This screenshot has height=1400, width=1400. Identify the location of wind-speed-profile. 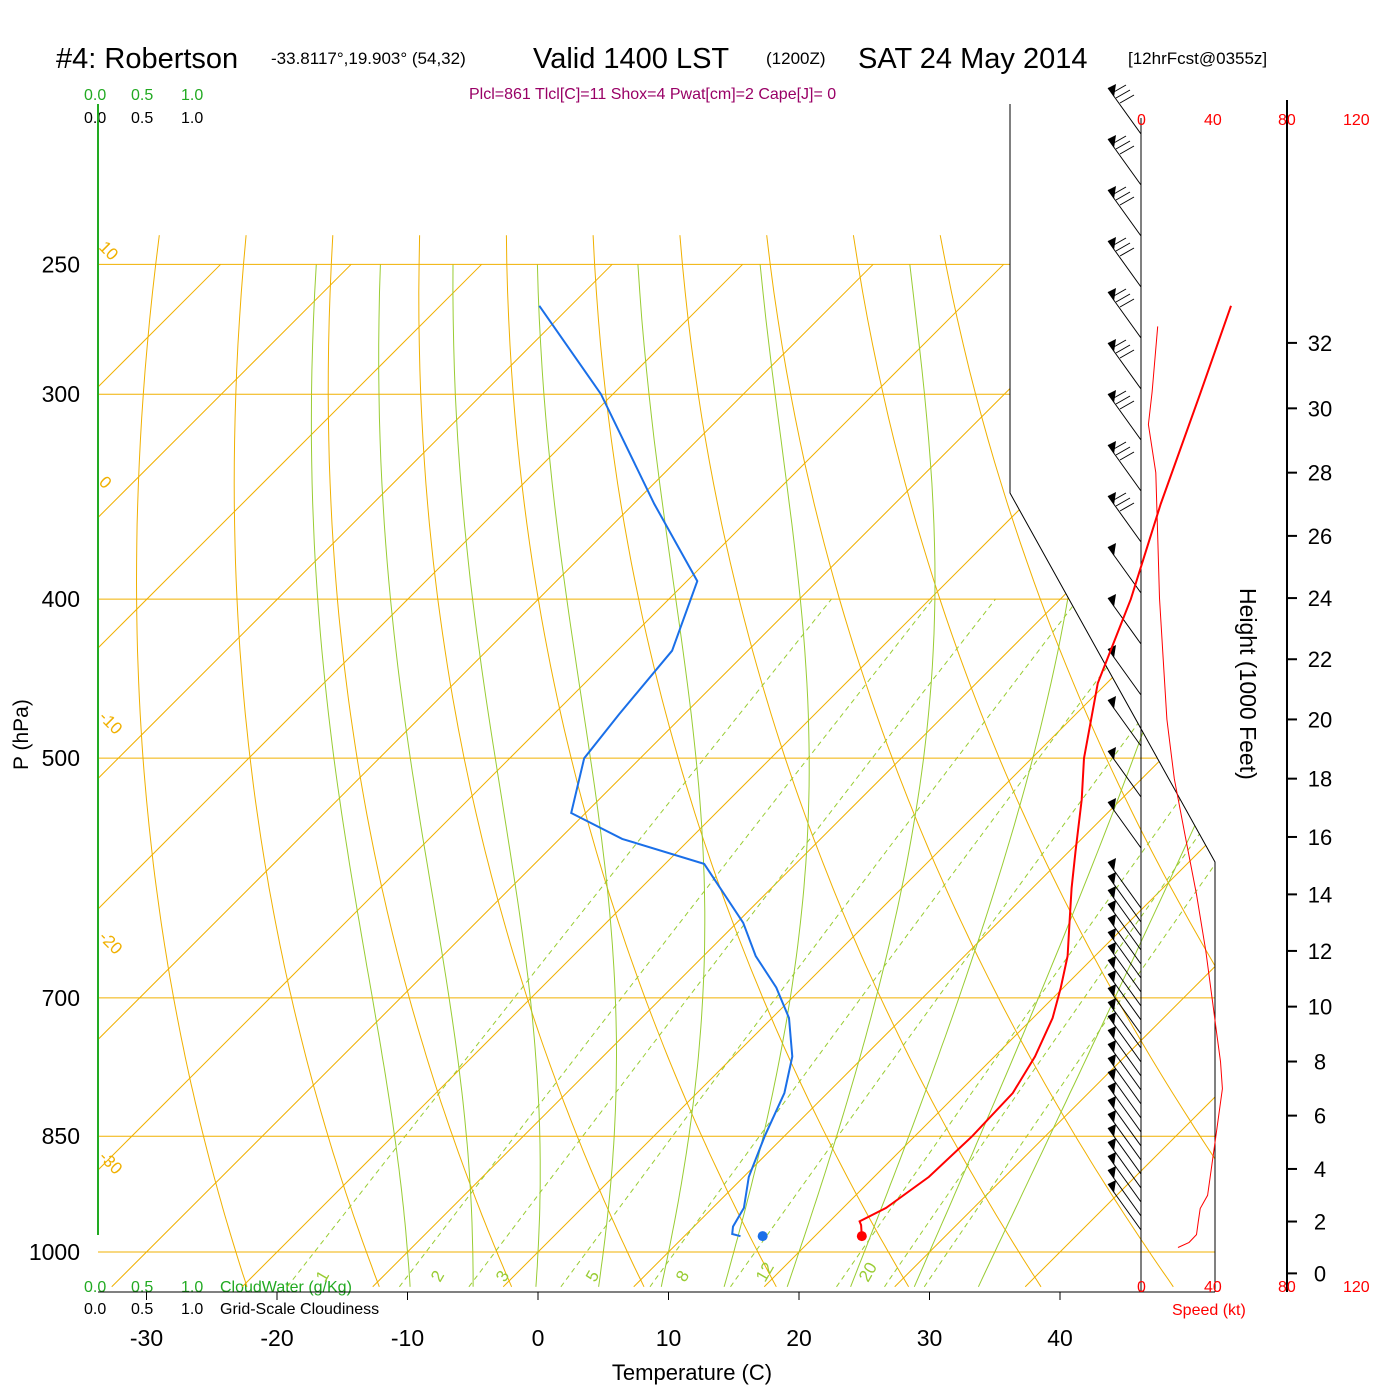
(1185, 787).